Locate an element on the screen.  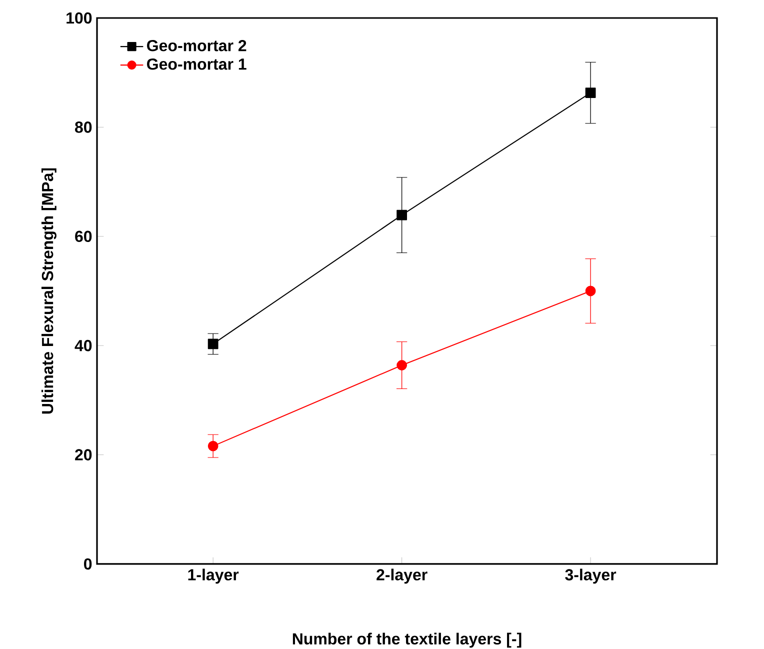
y-tick-label: 80 is located at coordinates (83, 127).